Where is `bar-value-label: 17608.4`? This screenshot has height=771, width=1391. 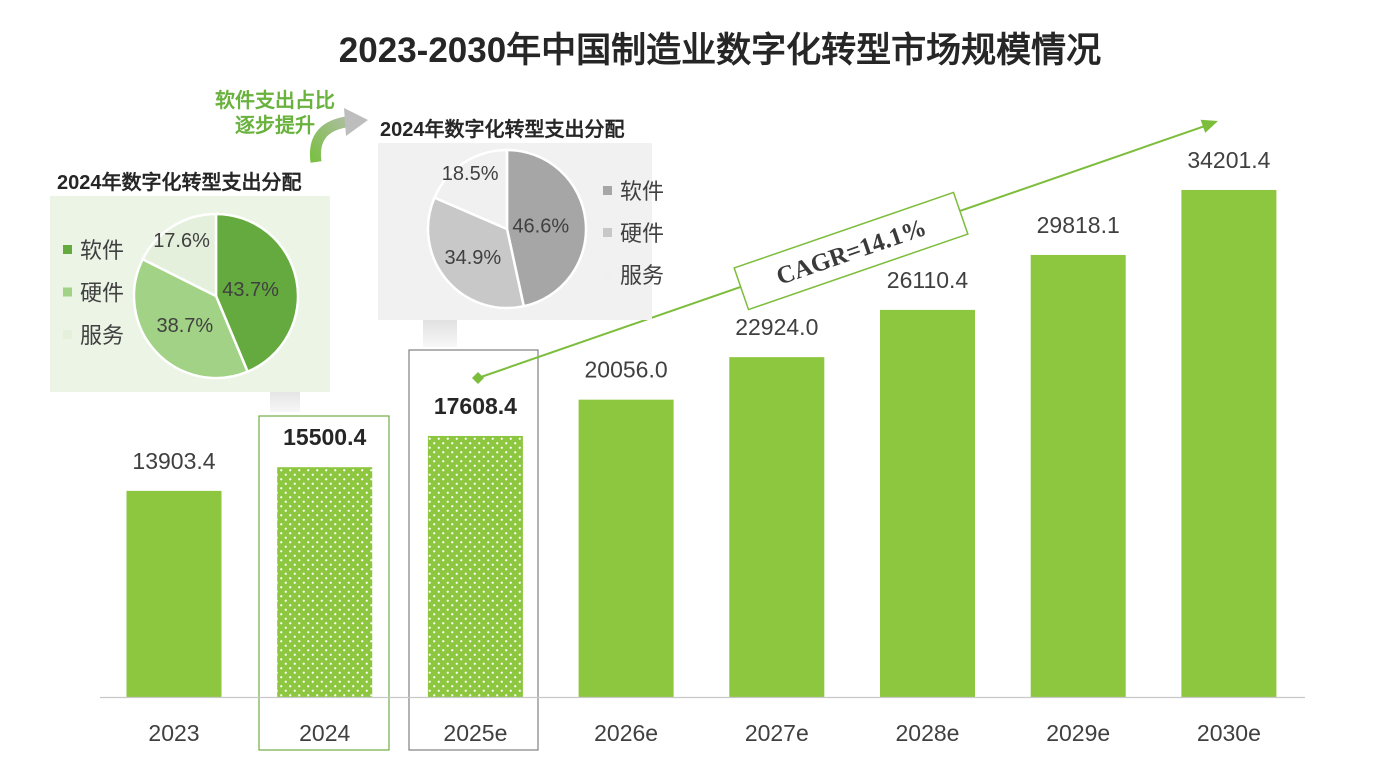 bar-value-label: 17608.4 is located at coordinates (475, 406).